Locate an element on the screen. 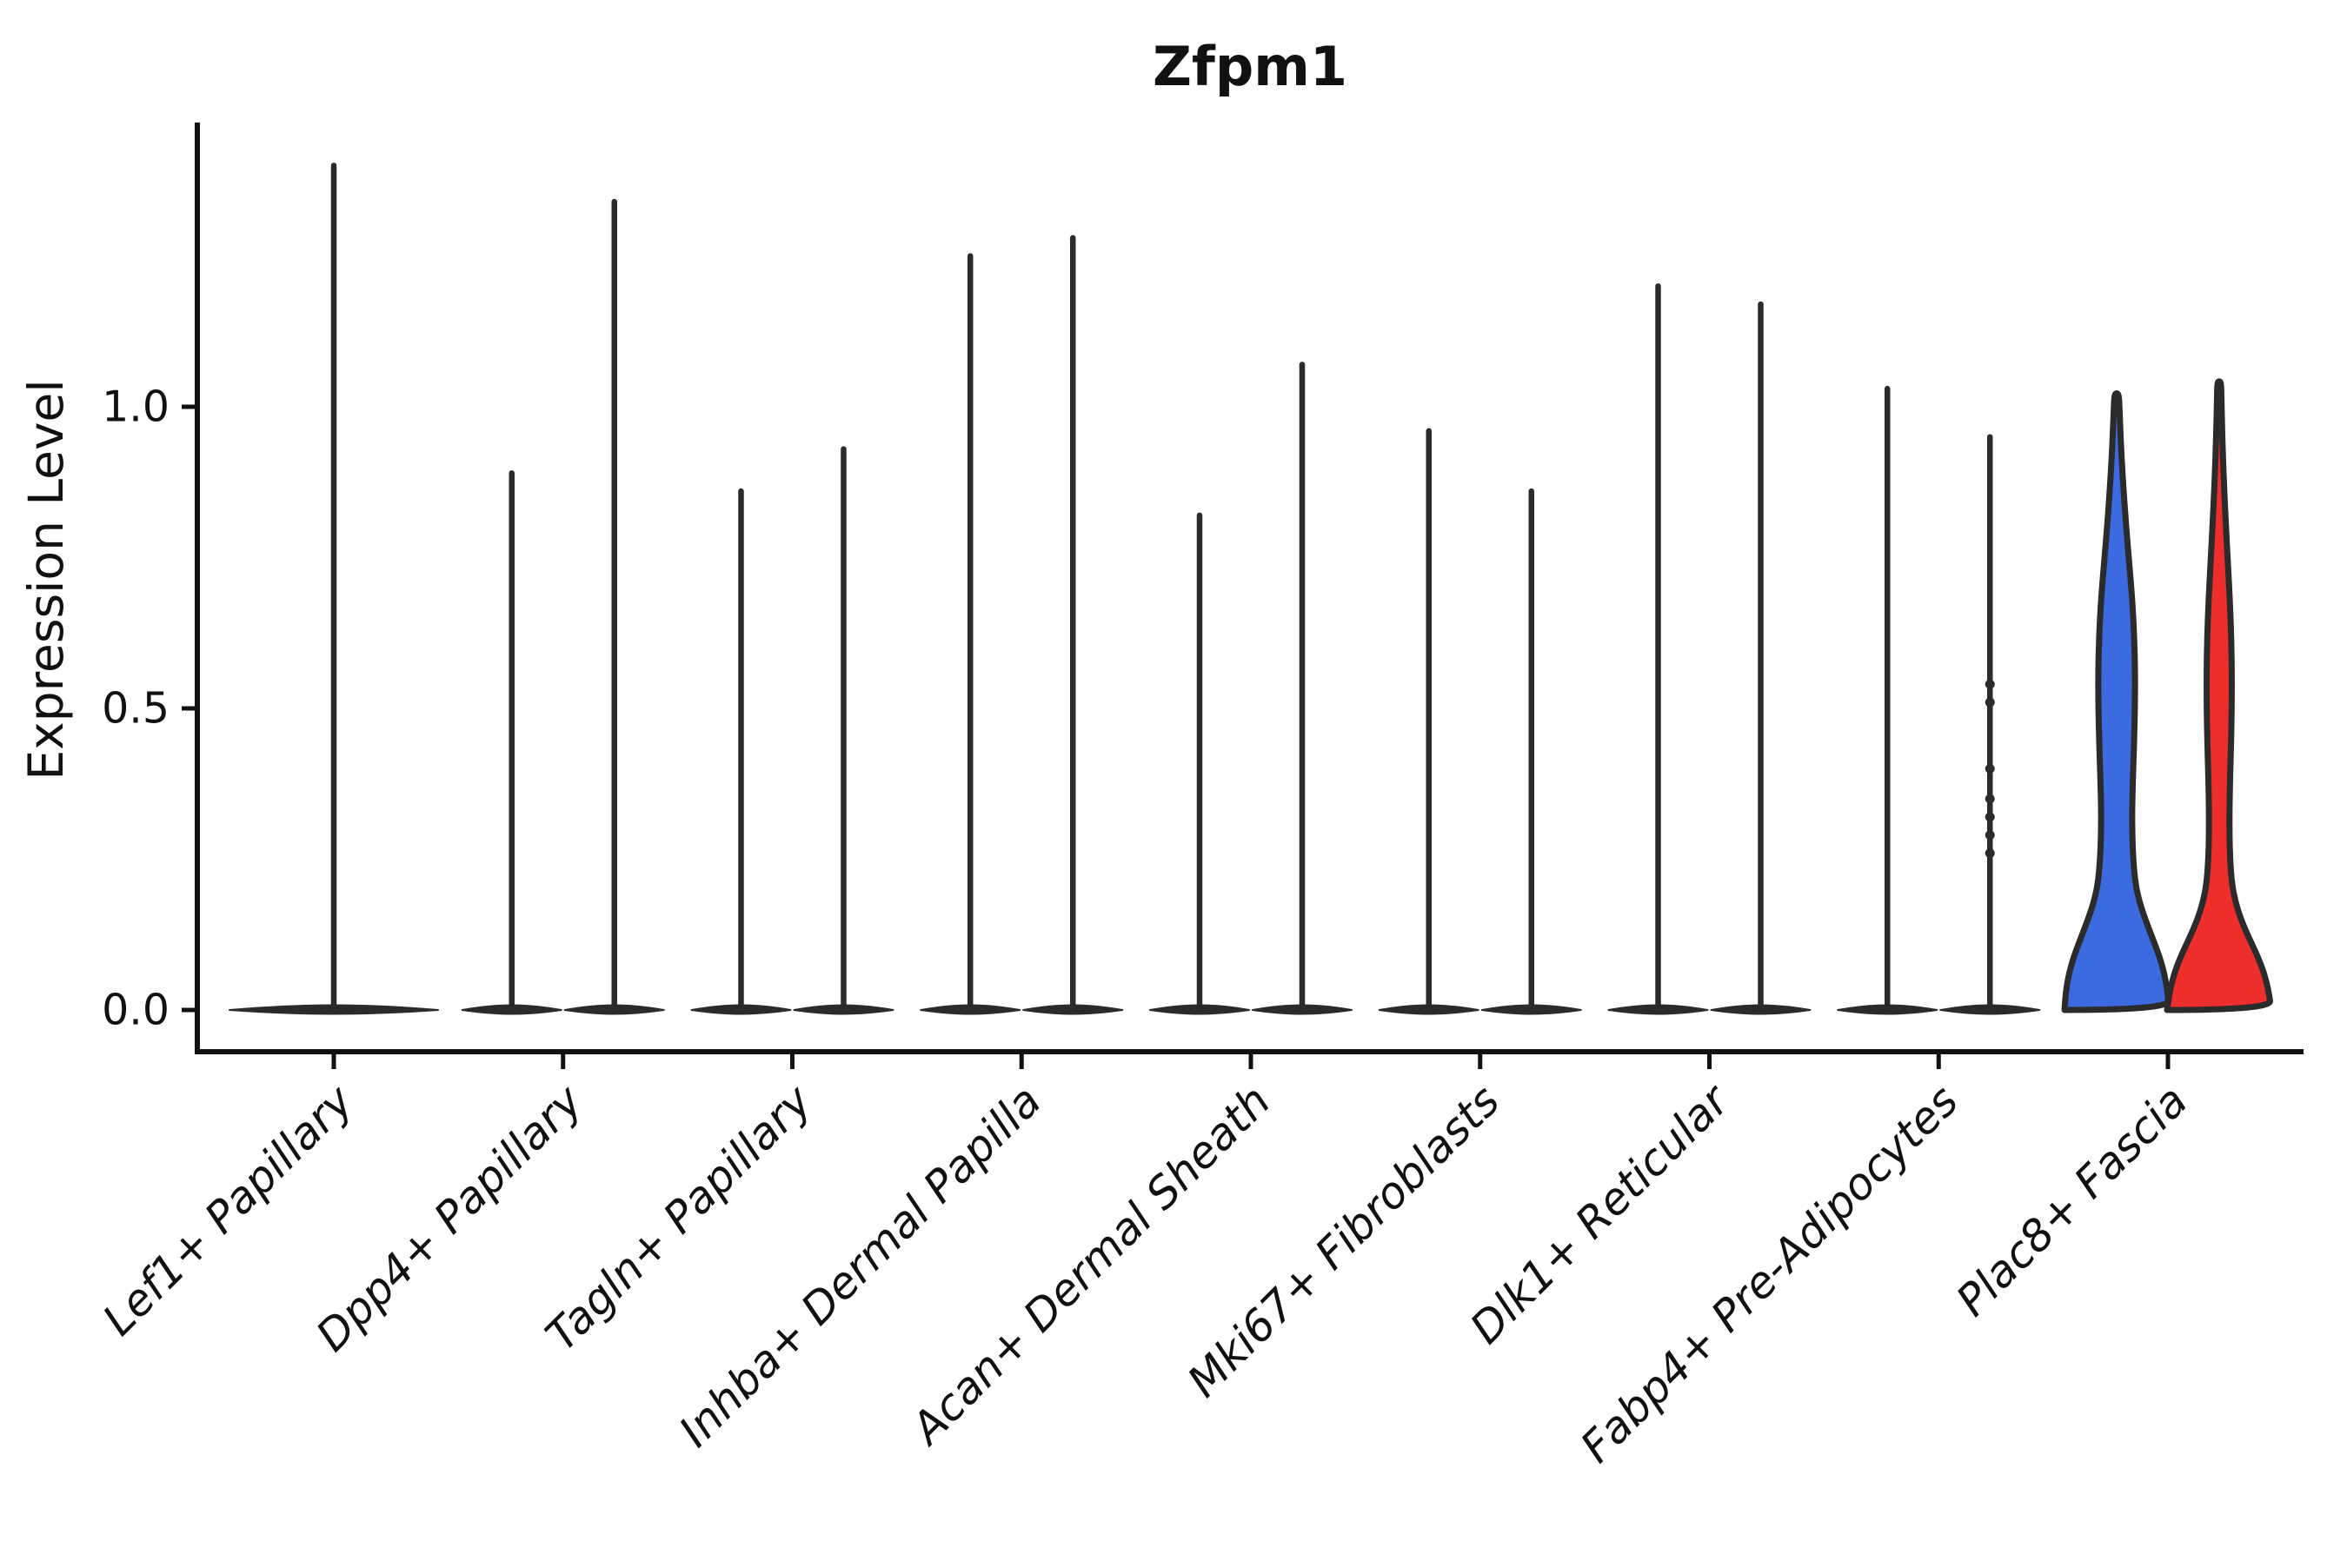 Image resolution: width=2347 pixels, height=1568 pixels. violin-tagln-papillary-right is located at coordinates (843, 730).